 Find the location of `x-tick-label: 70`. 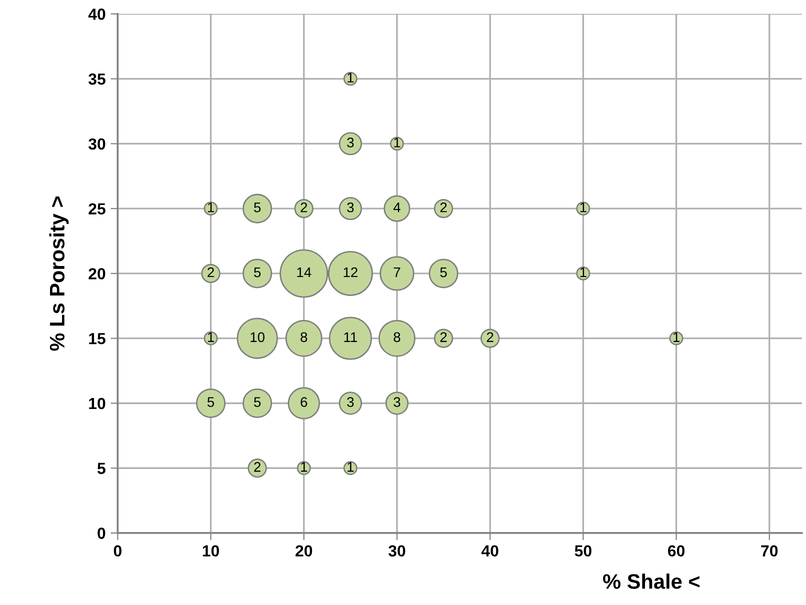

x-tick-label: 70 is located at coordinates (769, 551).